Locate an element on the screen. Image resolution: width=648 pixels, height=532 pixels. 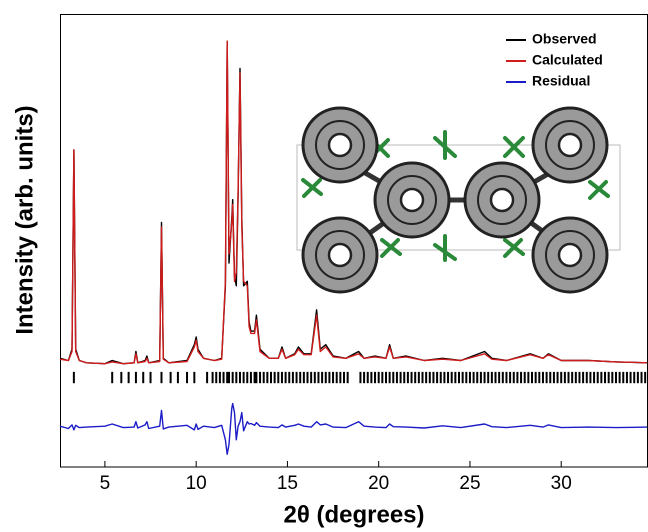
legend-label: Calculated is located at coordinates (567, 60).